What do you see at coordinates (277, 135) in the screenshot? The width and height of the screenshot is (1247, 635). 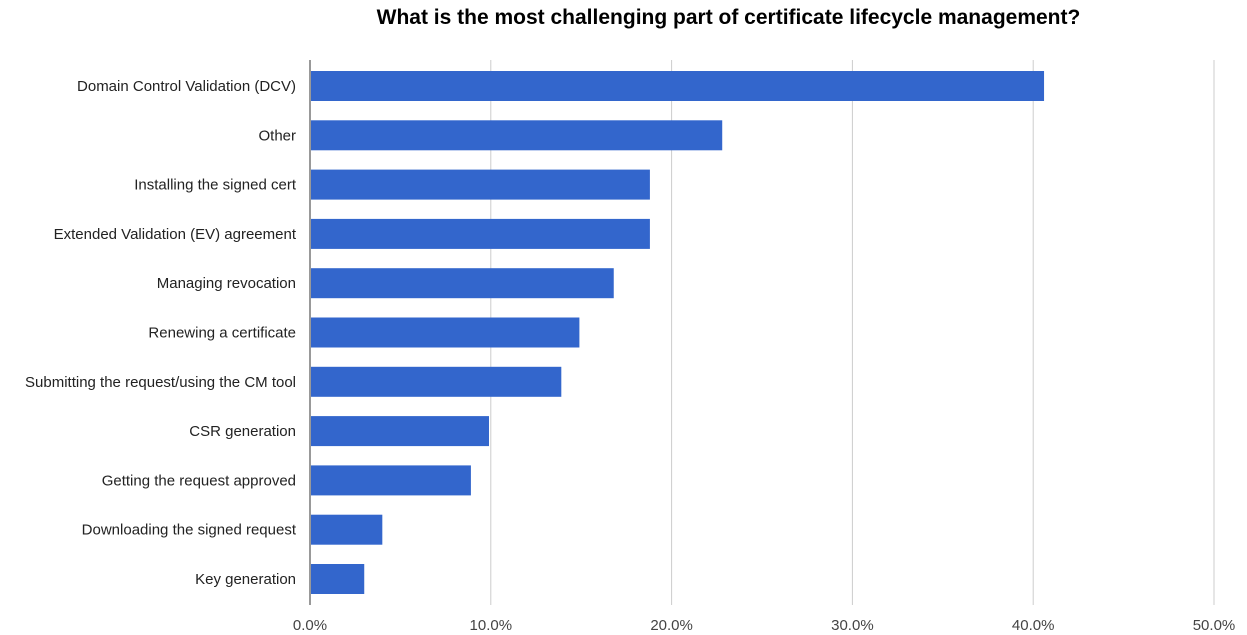 I see `category-label: Other` at bounding box center [277, 135].